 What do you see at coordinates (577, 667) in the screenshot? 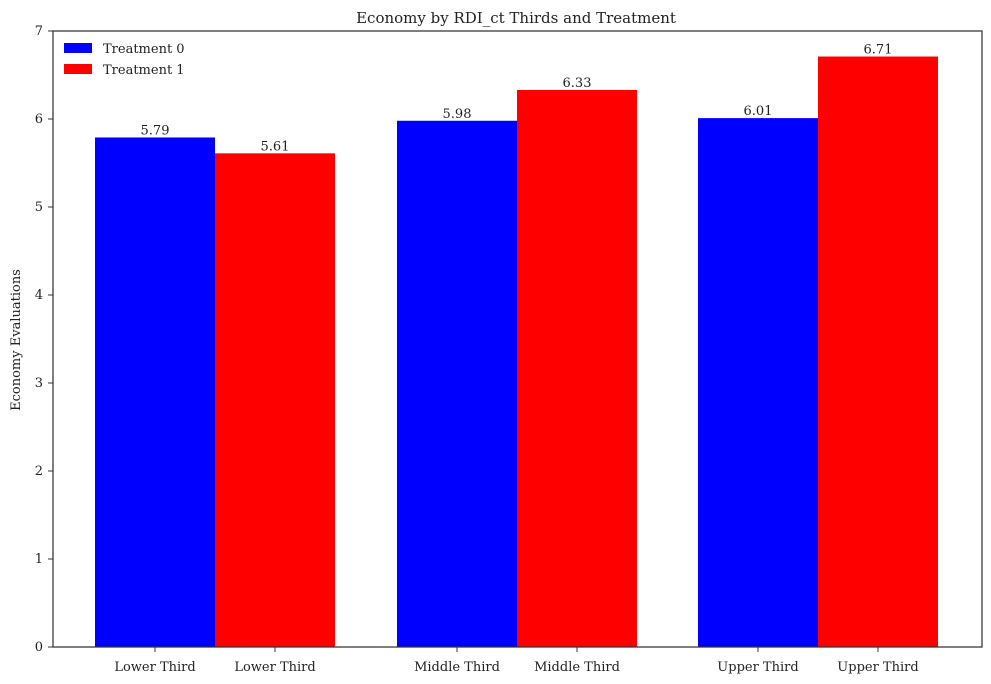
I see `x-tick-label-middle-third-1: Middle Third` at bounding box center [577, 667].